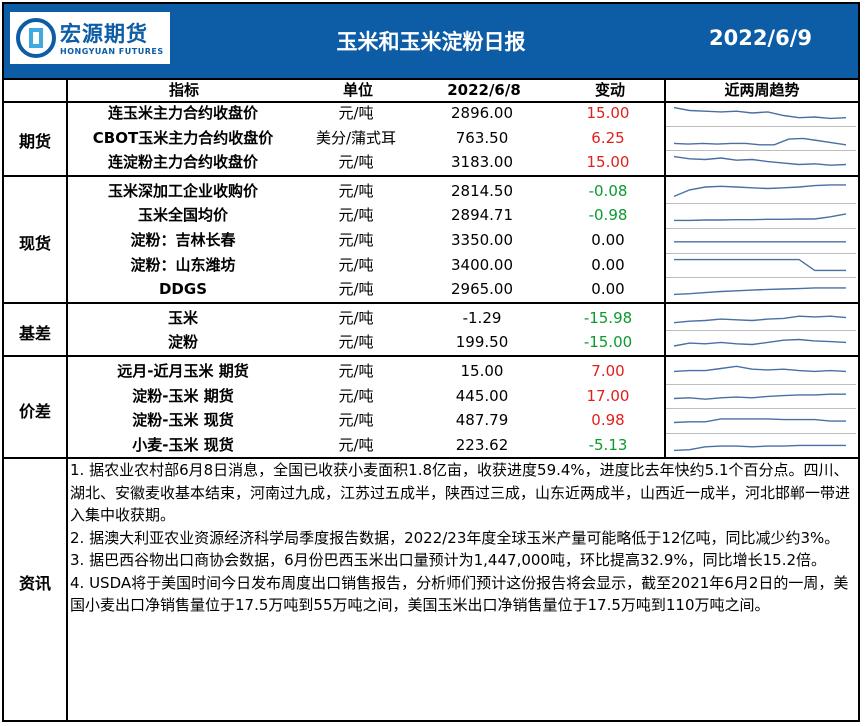 The height and width of the screenshot is (726, 865). I want to click on value-cell: 199.50, so click(482, 342).